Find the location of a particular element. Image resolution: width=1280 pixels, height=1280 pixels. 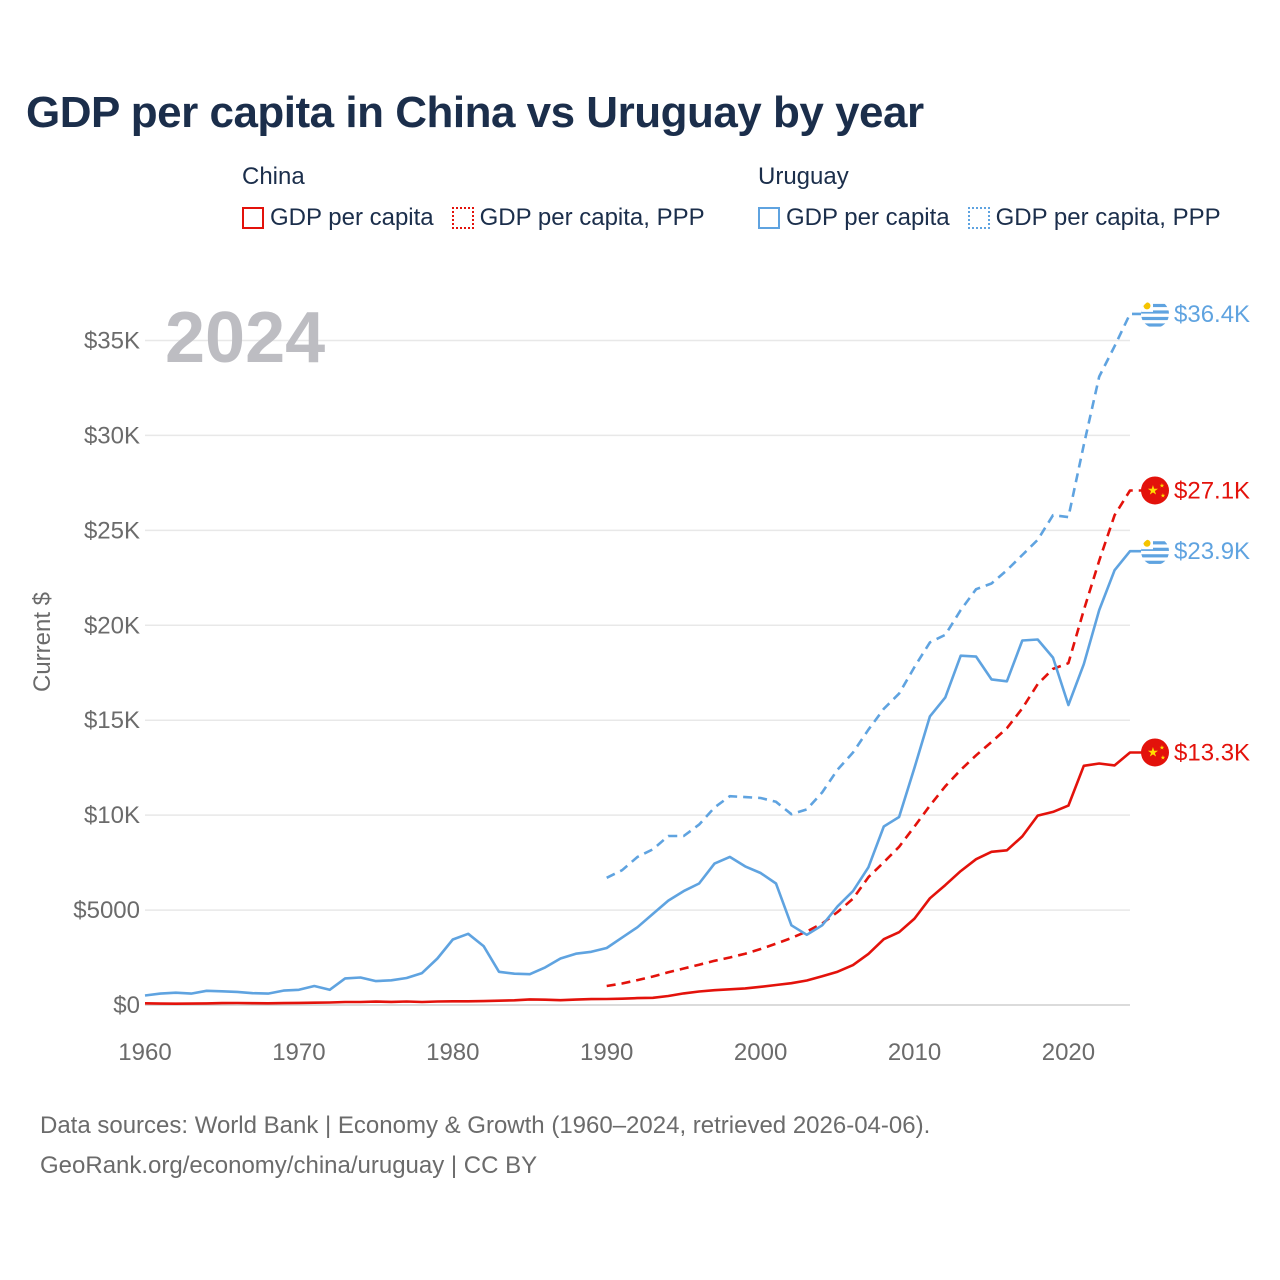

x-tick-label: 2020 is located at coordinates (1068, 1052).